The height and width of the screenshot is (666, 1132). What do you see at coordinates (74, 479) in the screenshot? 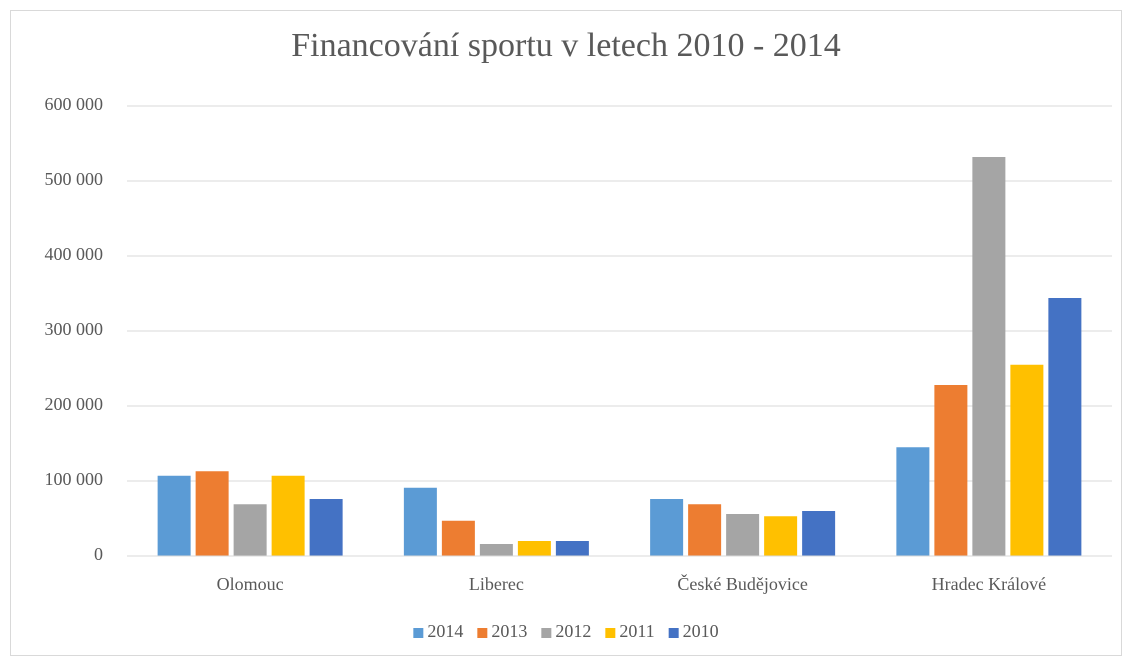
I see `y-tick-label: 100 000` at bounding box center [74, 479].